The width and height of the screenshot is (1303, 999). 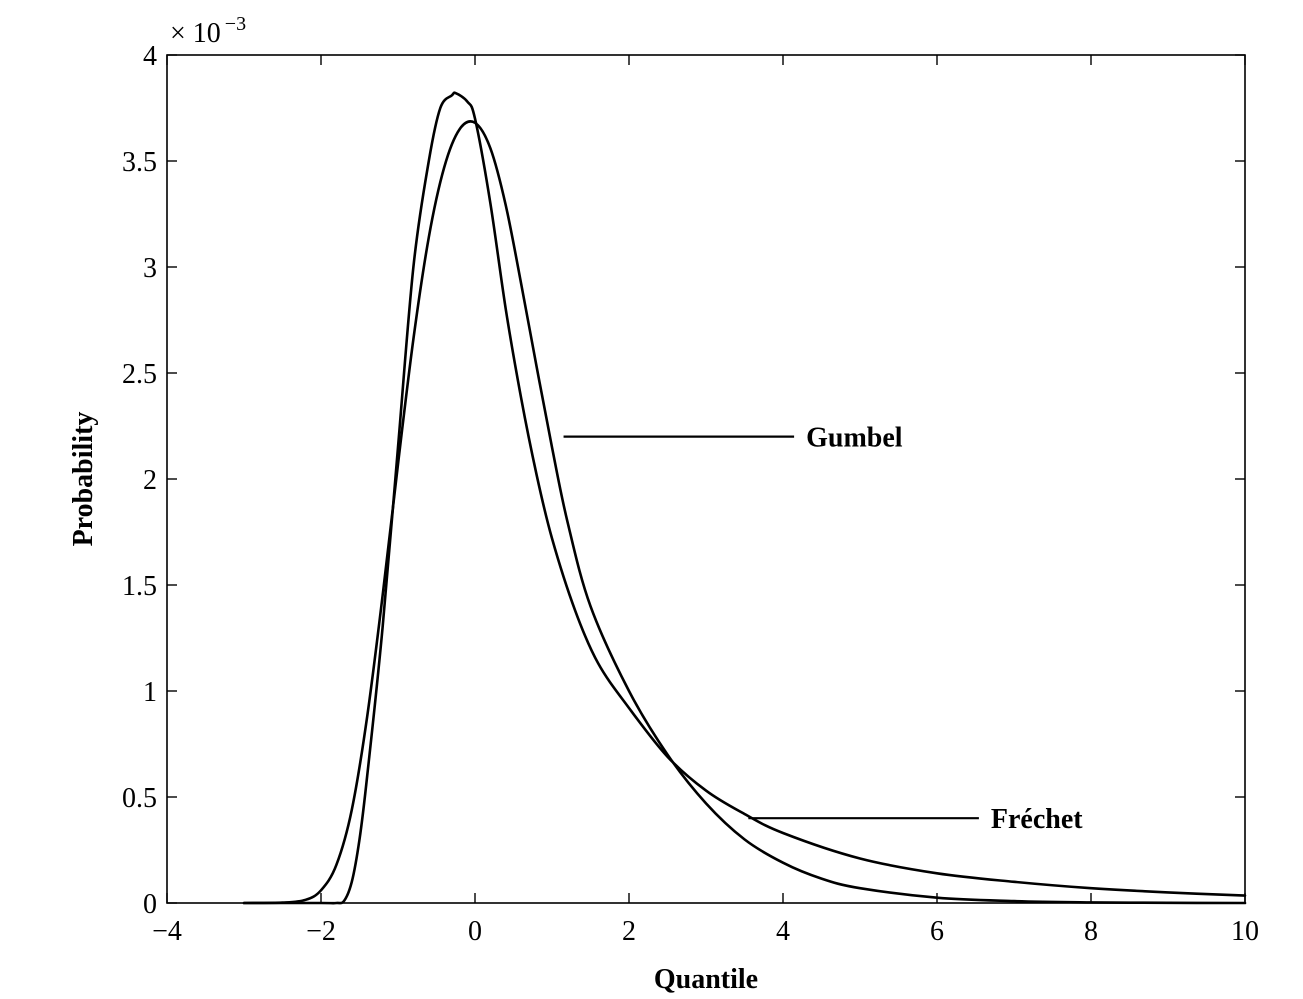 What do you see at coordinates (167, 931) in the screenshot?
I see `x-tick-label: −4` at bounding box center [167, 931].